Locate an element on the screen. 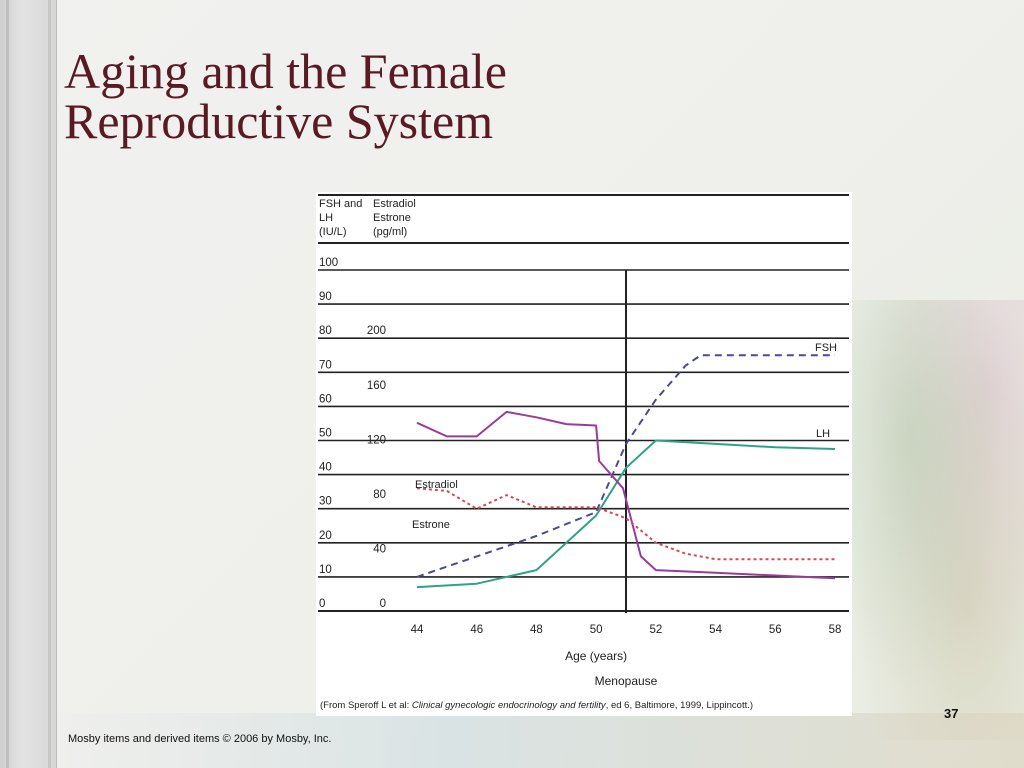 Image resolution: width=1024 pixels, height=768 pixels. x-tick-label: 46 is located at coordinates (476, 630).